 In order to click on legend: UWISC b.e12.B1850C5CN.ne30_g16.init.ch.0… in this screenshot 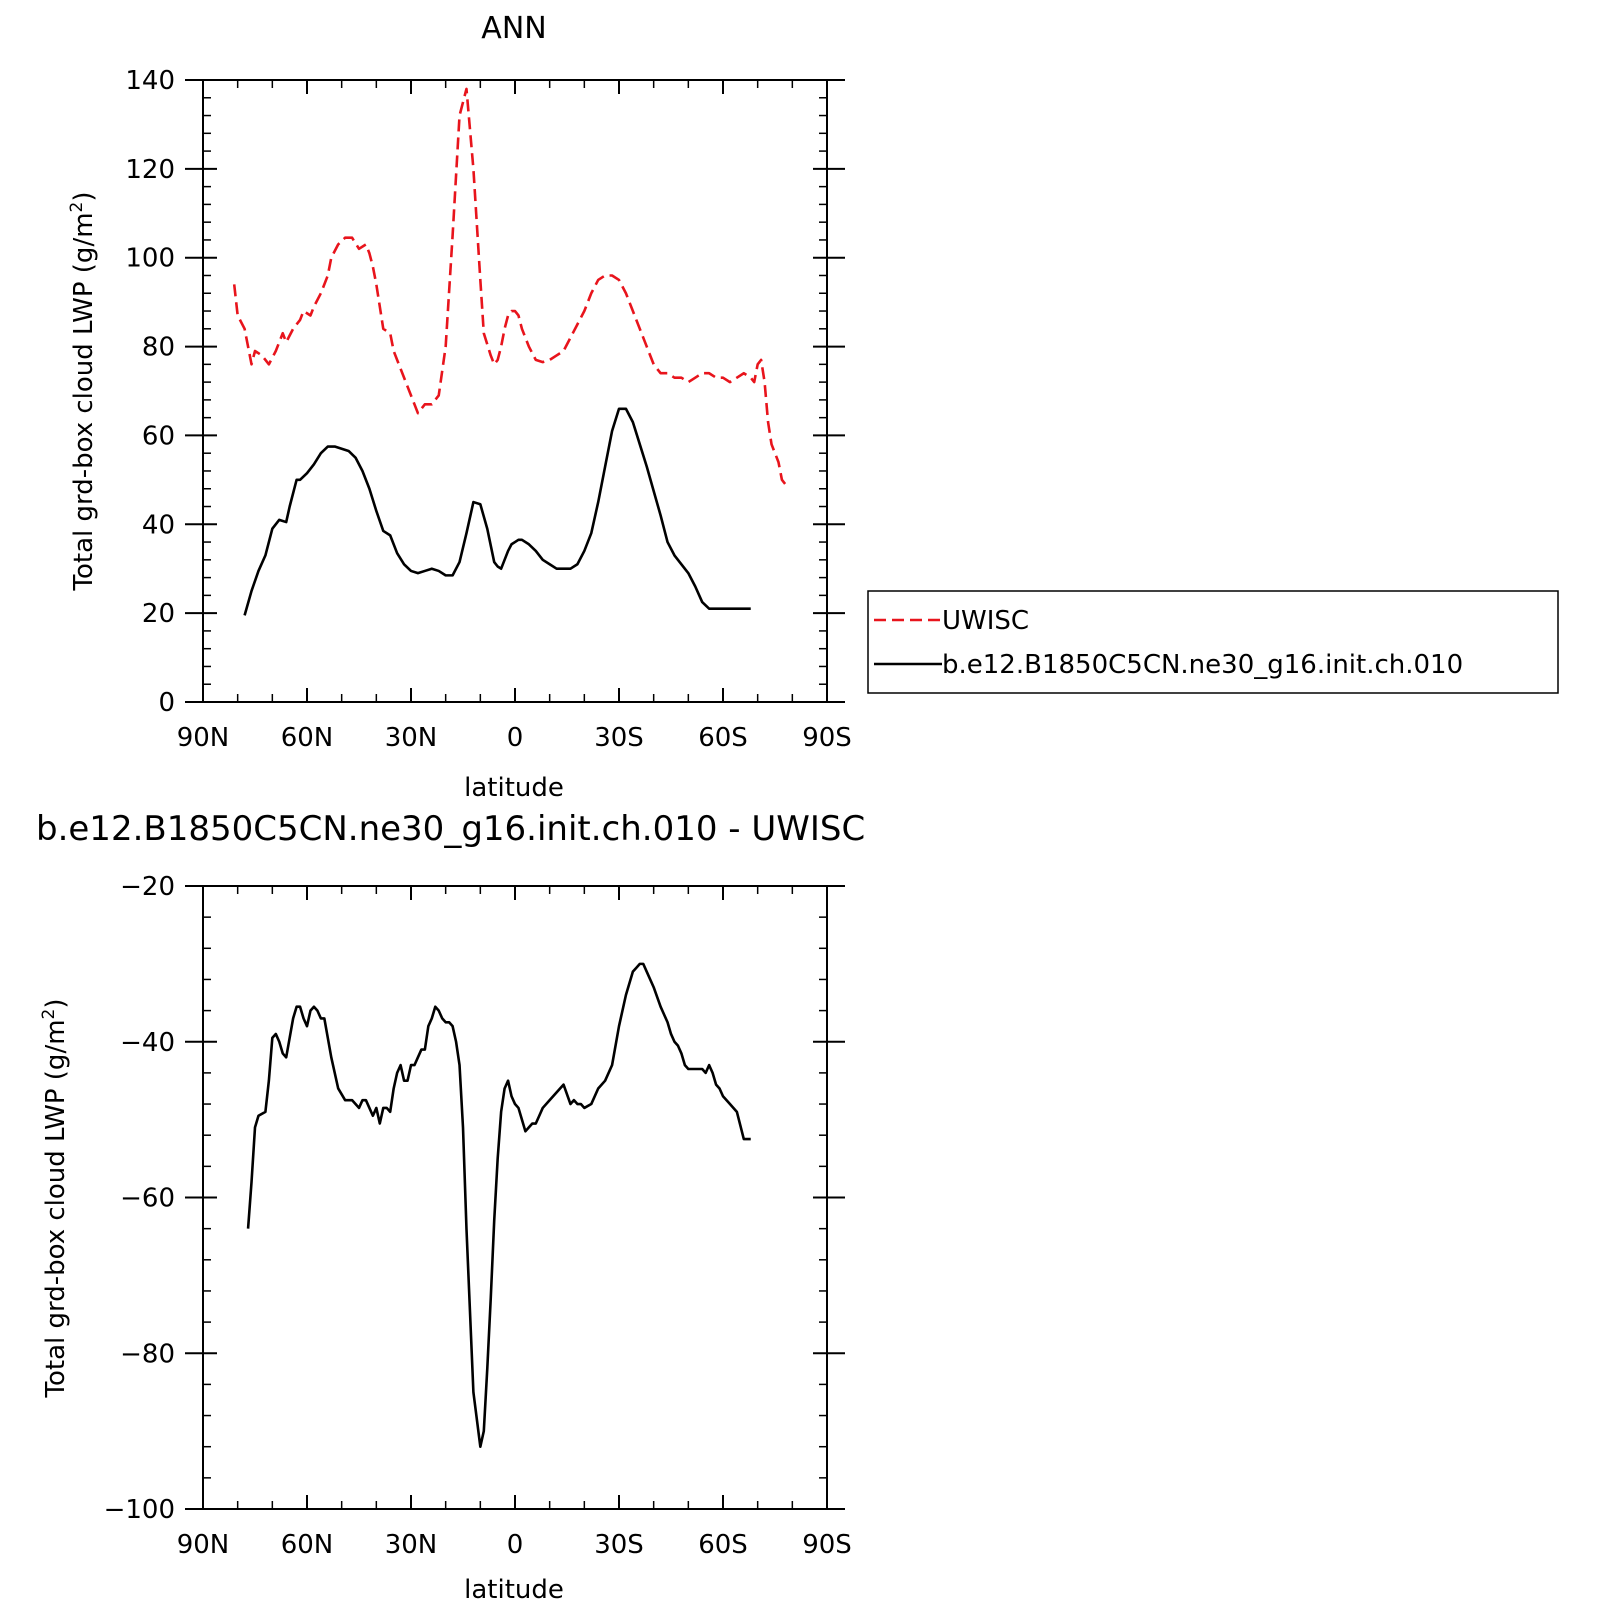, I will do `click(1213, 642)`.